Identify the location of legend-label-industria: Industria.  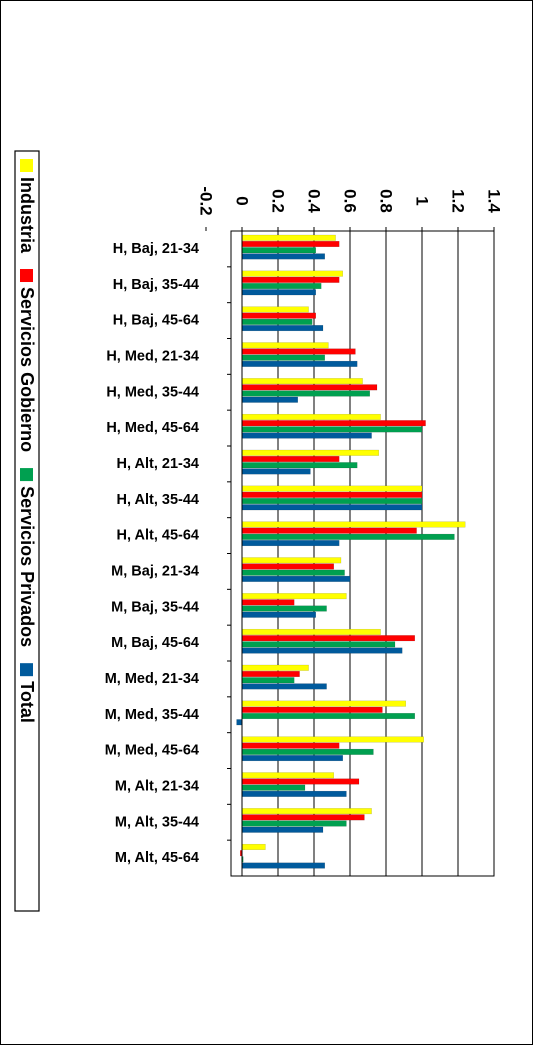
(27, 215).